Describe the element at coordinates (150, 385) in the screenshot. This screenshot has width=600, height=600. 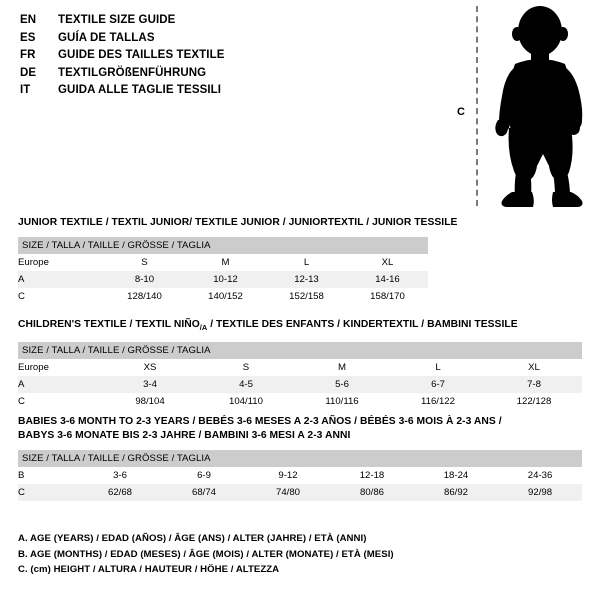
I see `table-cell: 3-4` at that location.